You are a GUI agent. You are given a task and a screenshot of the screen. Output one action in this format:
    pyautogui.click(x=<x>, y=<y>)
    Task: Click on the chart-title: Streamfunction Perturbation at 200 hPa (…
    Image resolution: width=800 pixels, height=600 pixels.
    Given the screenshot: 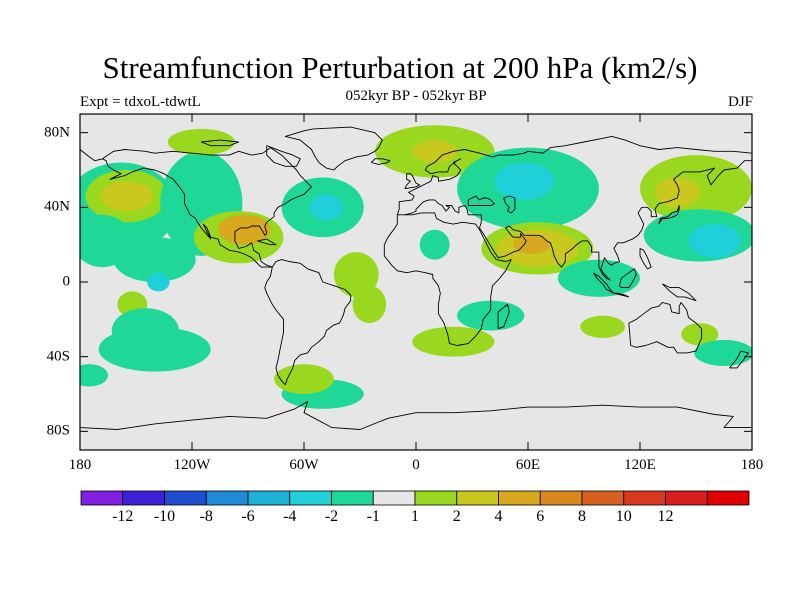 What is the action you would take?
    pyautogui.click(x=400, y=67)
    